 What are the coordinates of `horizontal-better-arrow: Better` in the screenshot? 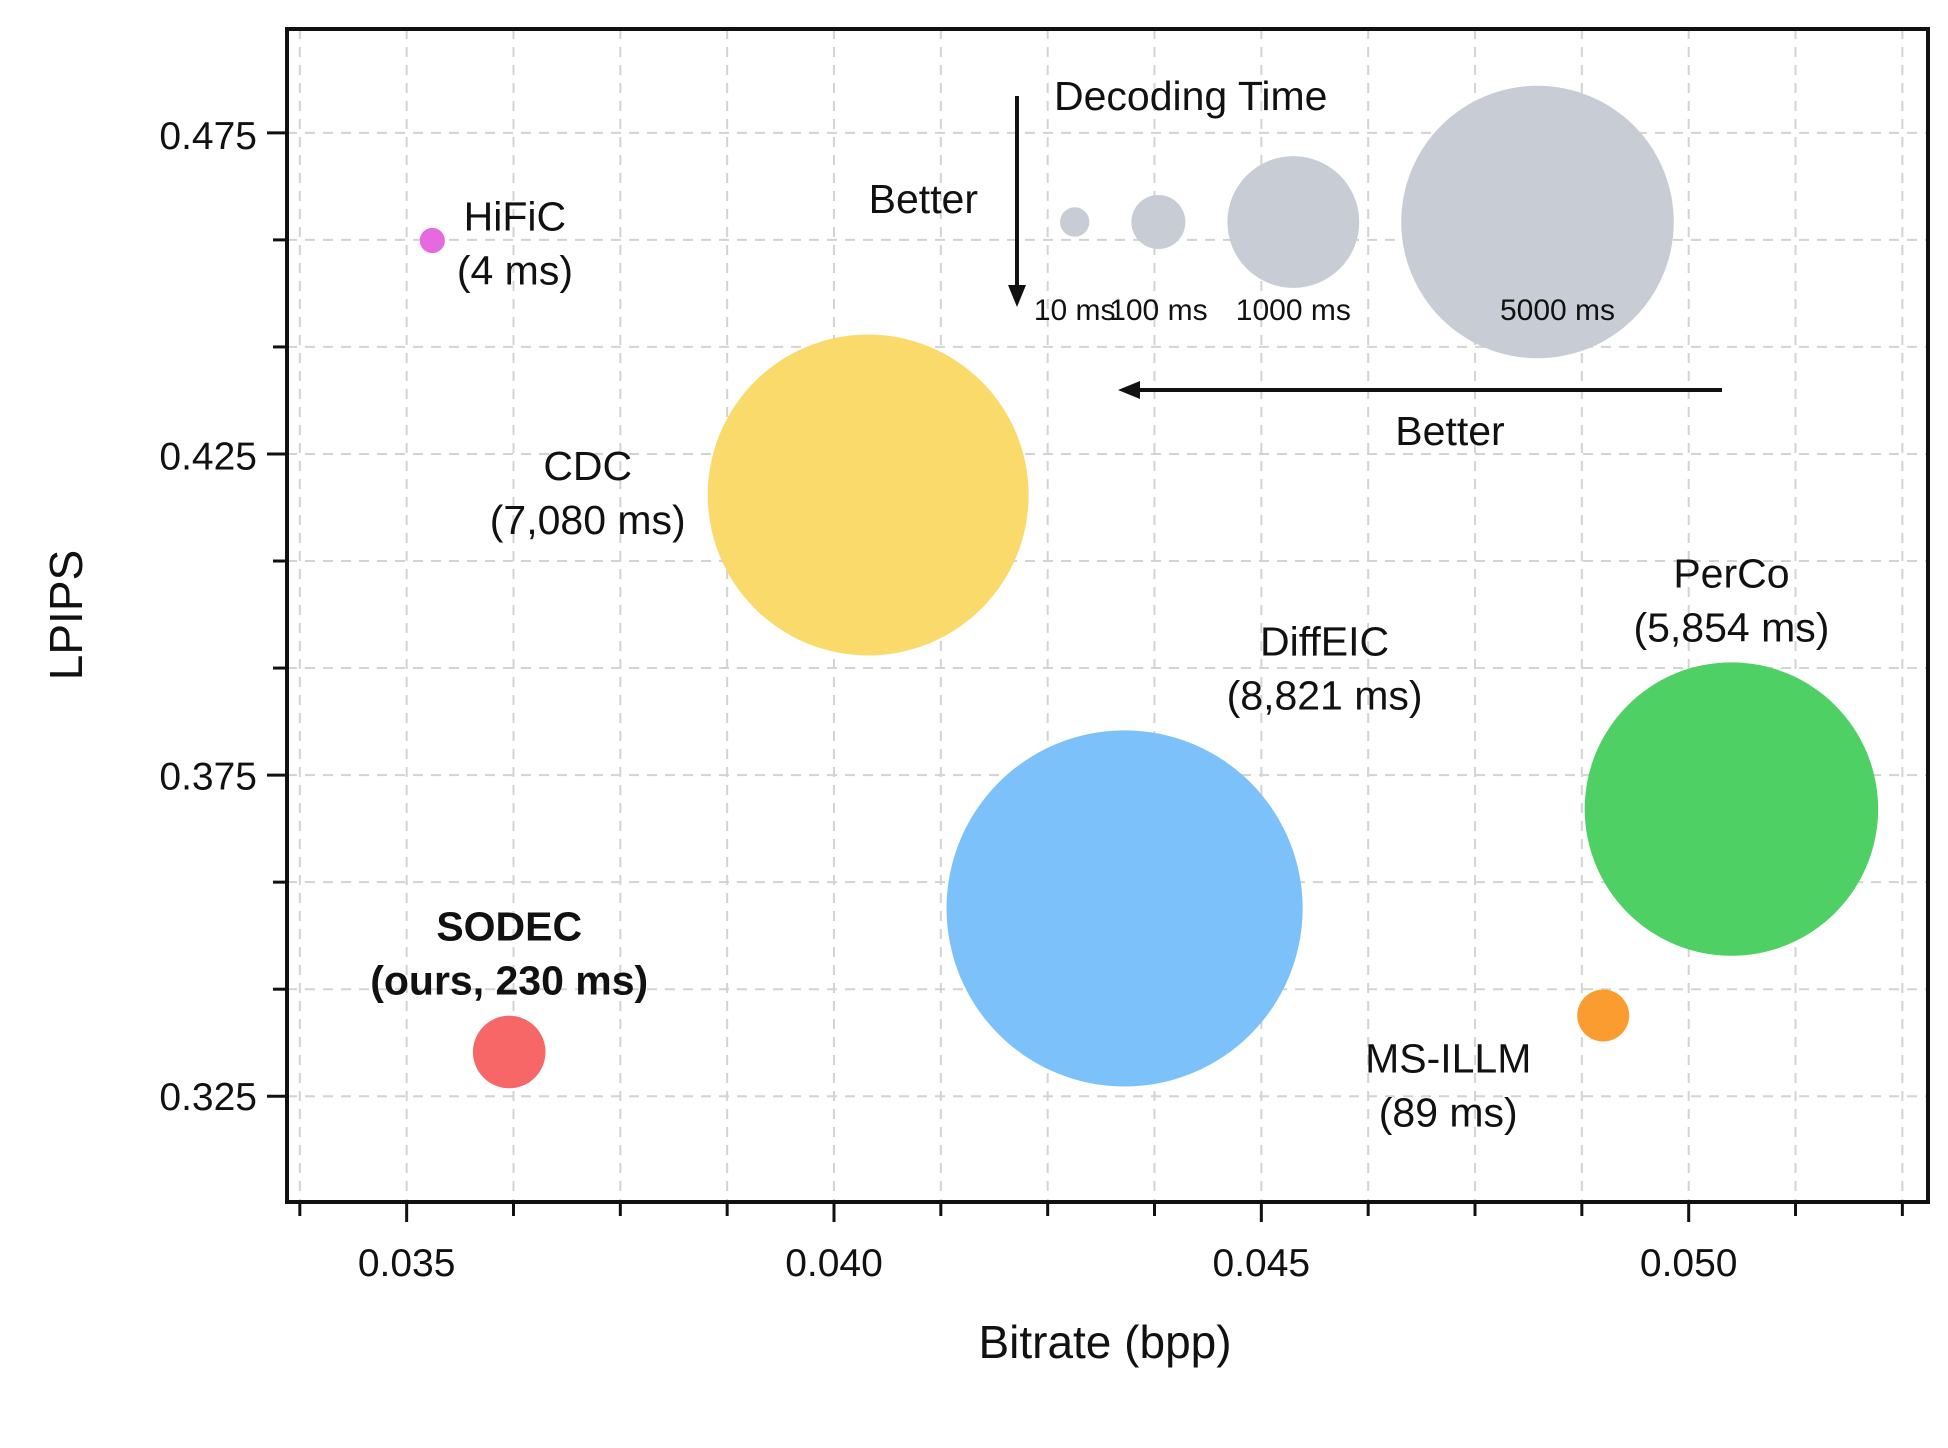 It's located at (1420, 417).